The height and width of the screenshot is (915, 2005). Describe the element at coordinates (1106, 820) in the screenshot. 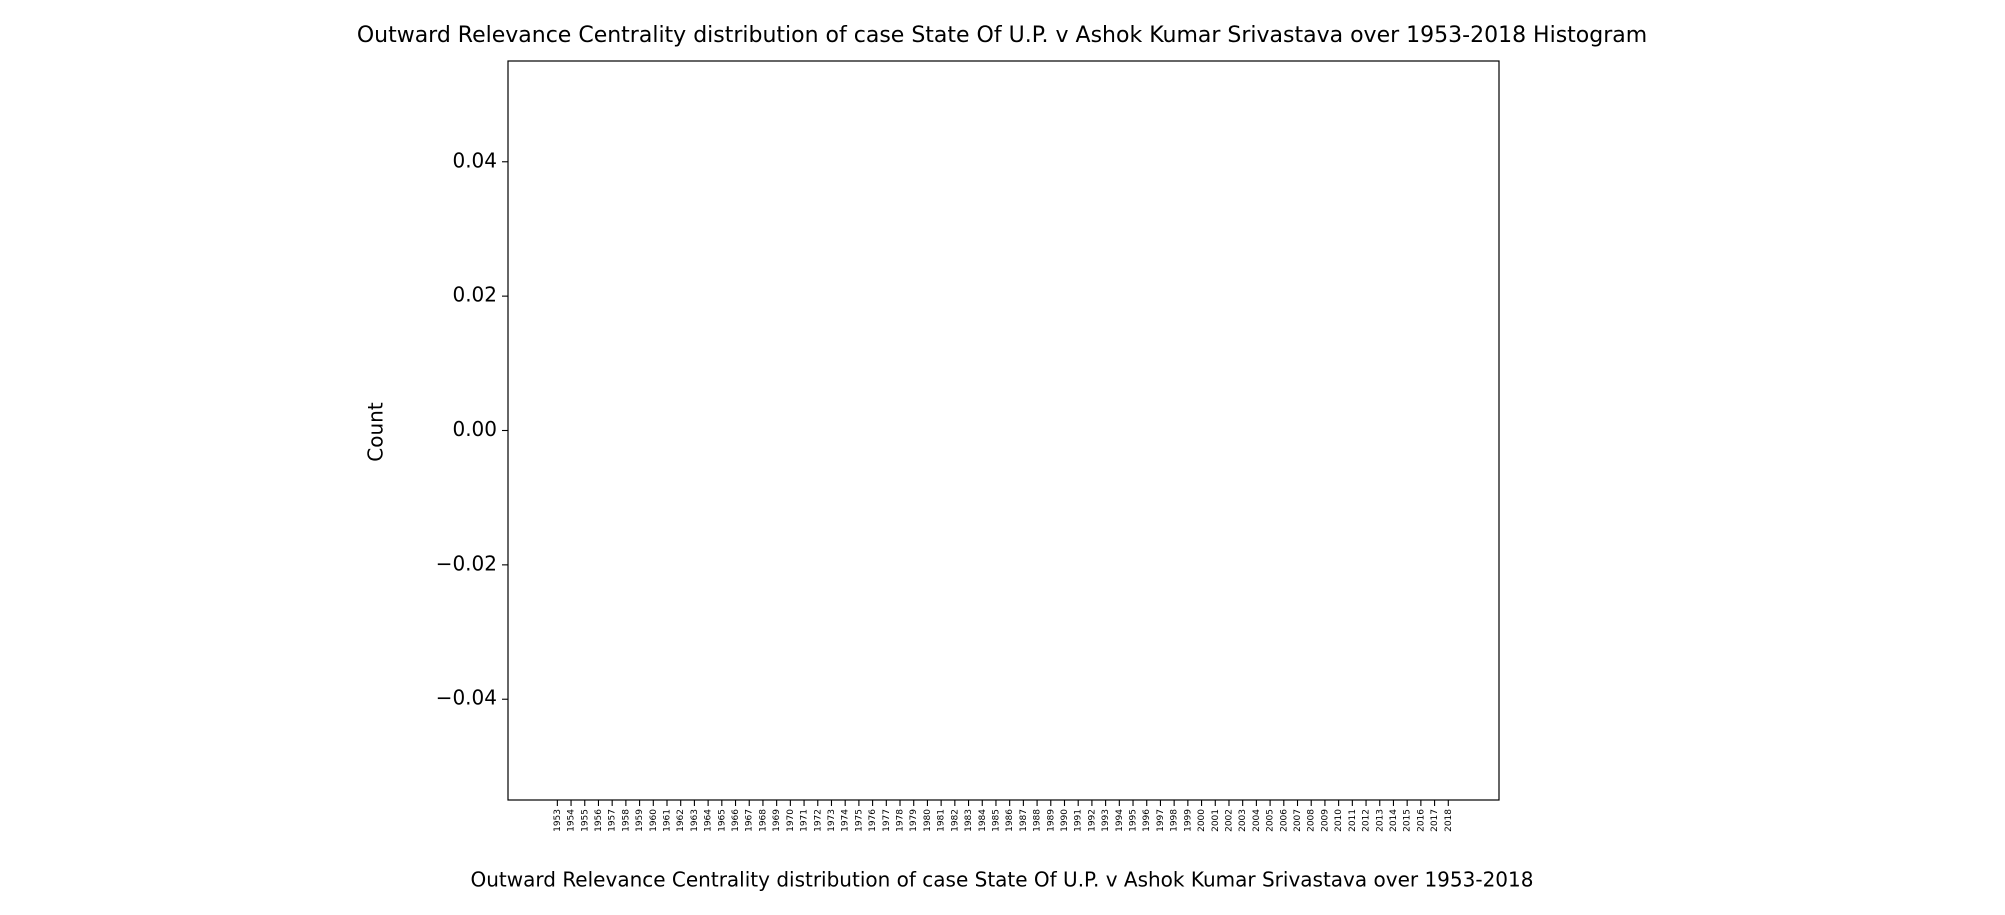

I see `x-tick-label: 1993` at that location.